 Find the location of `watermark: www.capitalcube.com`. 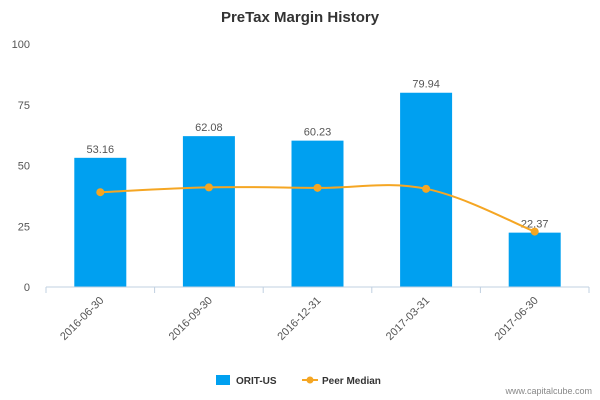

watermark: www.capitalcube.com is located at coordinates (548, 391).